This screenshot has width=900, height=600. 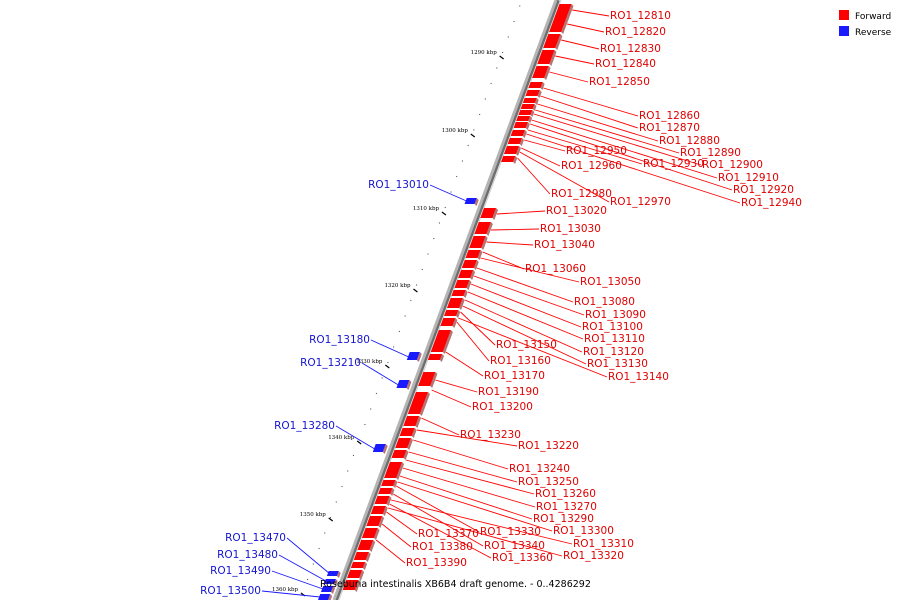 I want to click on reverse-gene-label: RO1_13500, so click(x=230, y=591).